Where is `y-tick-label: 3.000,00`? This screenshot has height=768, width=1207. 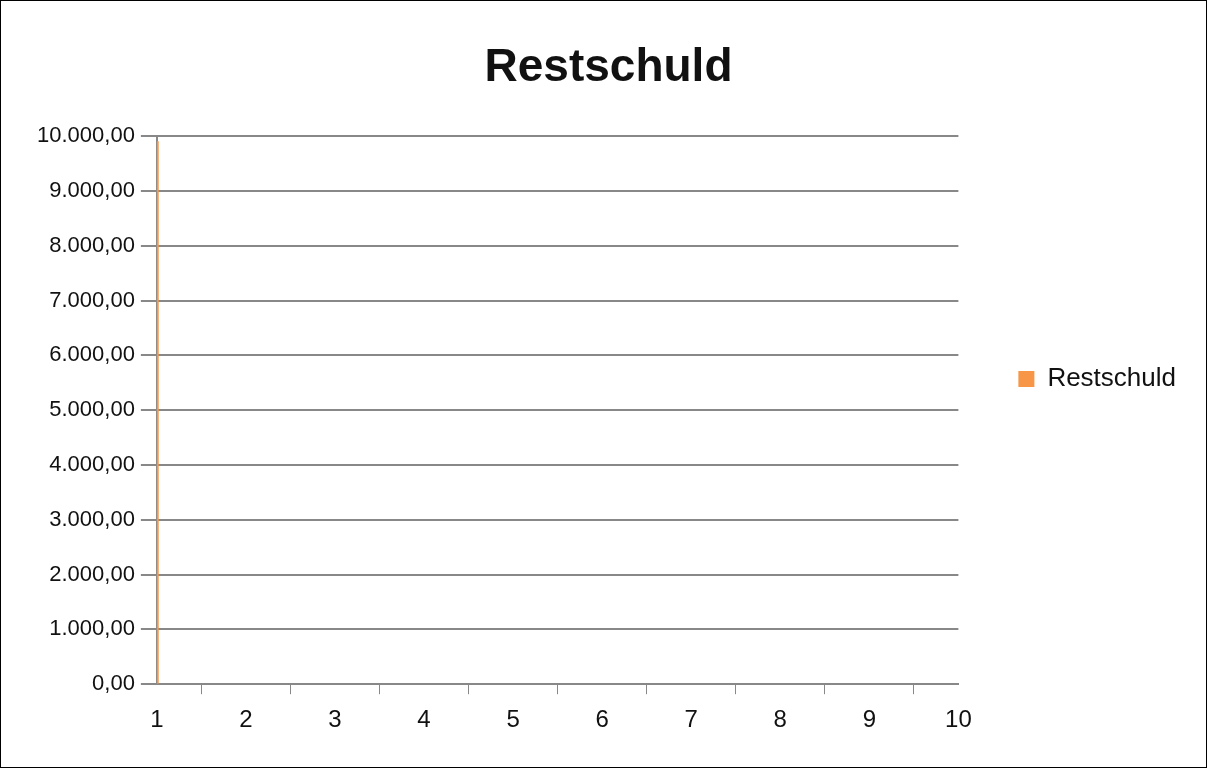
y-tick-label: 3.000,00 is located at coordinates (92, 518).